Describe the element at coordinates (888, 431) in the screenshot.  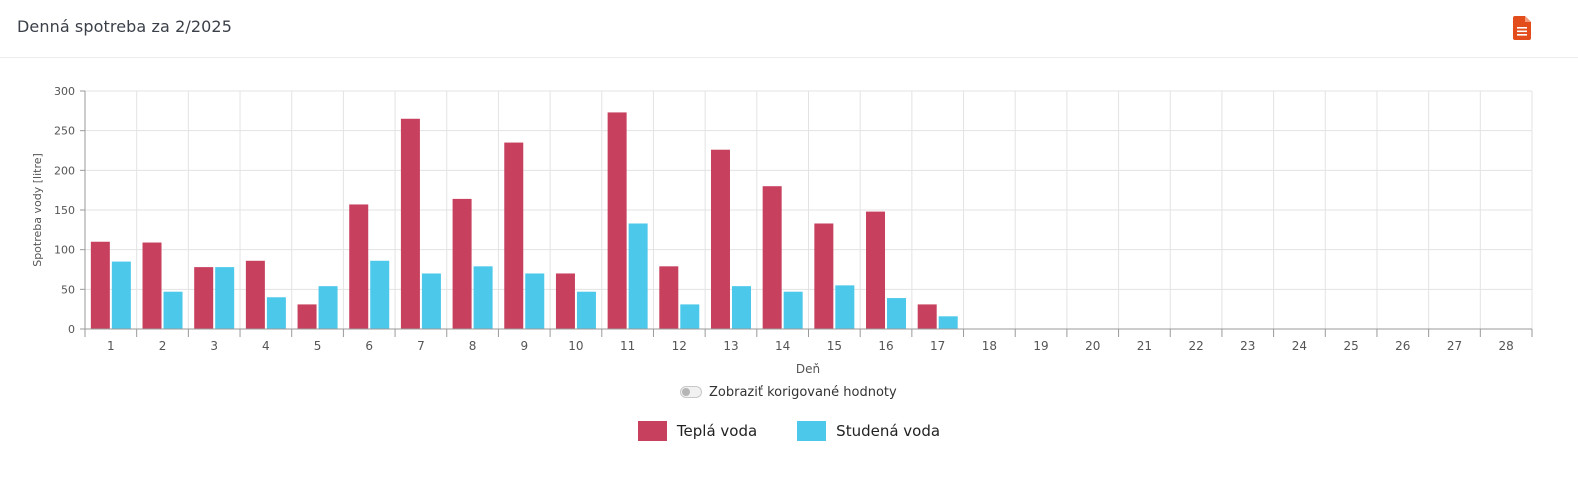
I see `legend-label: Studená voda` at that location.